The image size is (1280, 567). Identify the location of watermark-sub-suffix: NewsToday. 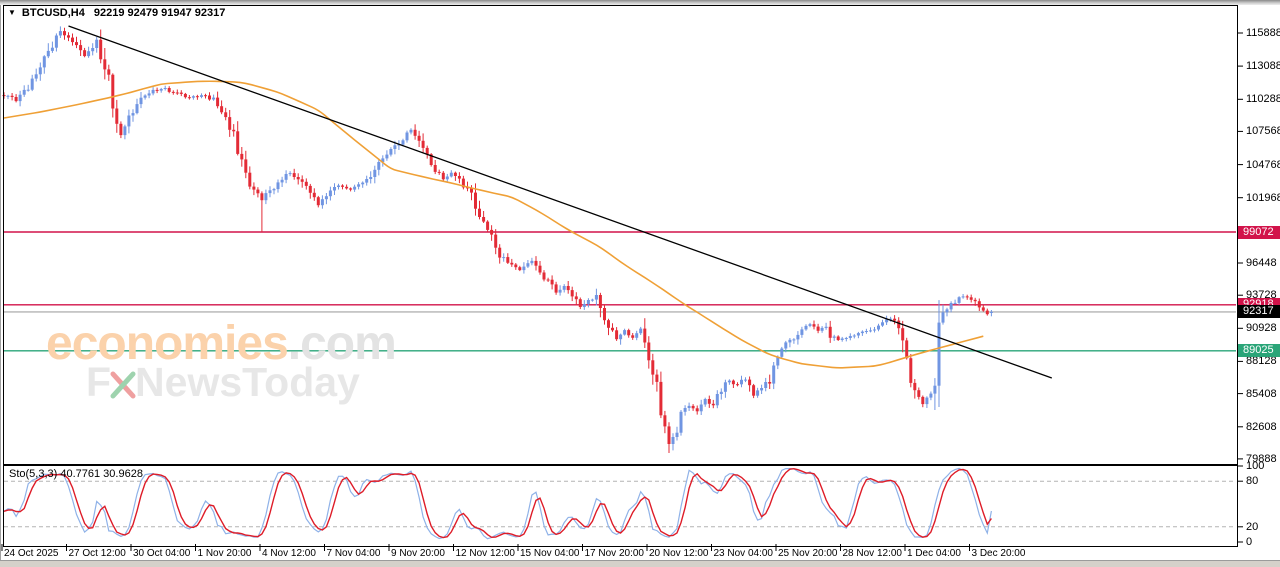
(247, 382).